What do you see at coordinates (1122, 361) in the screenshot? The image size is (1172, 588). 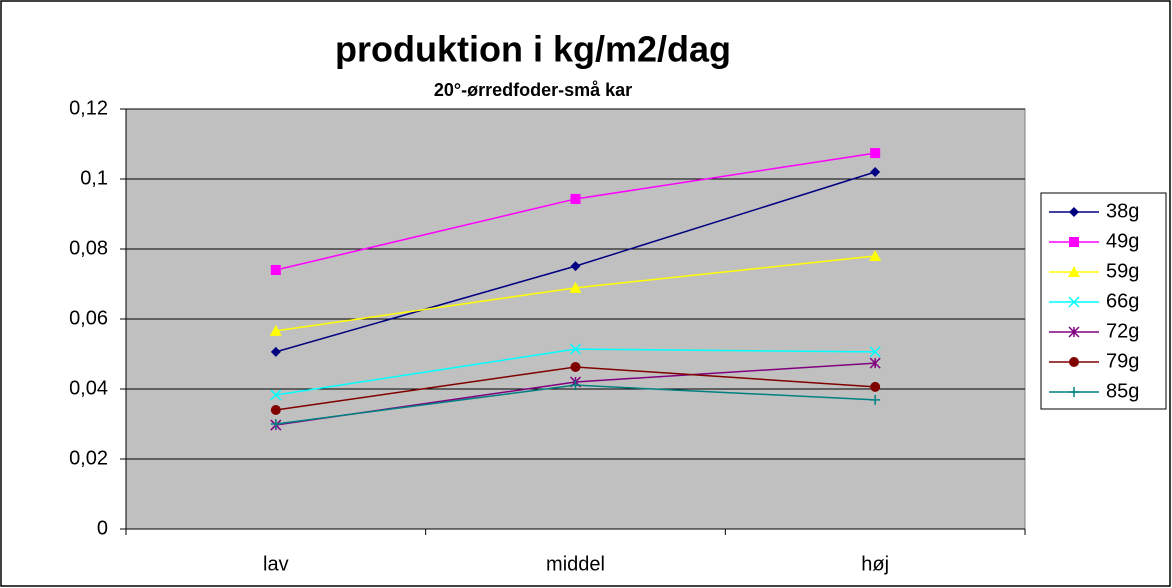 I see `legend-label: 79g` at bounding box center [1122, 361].